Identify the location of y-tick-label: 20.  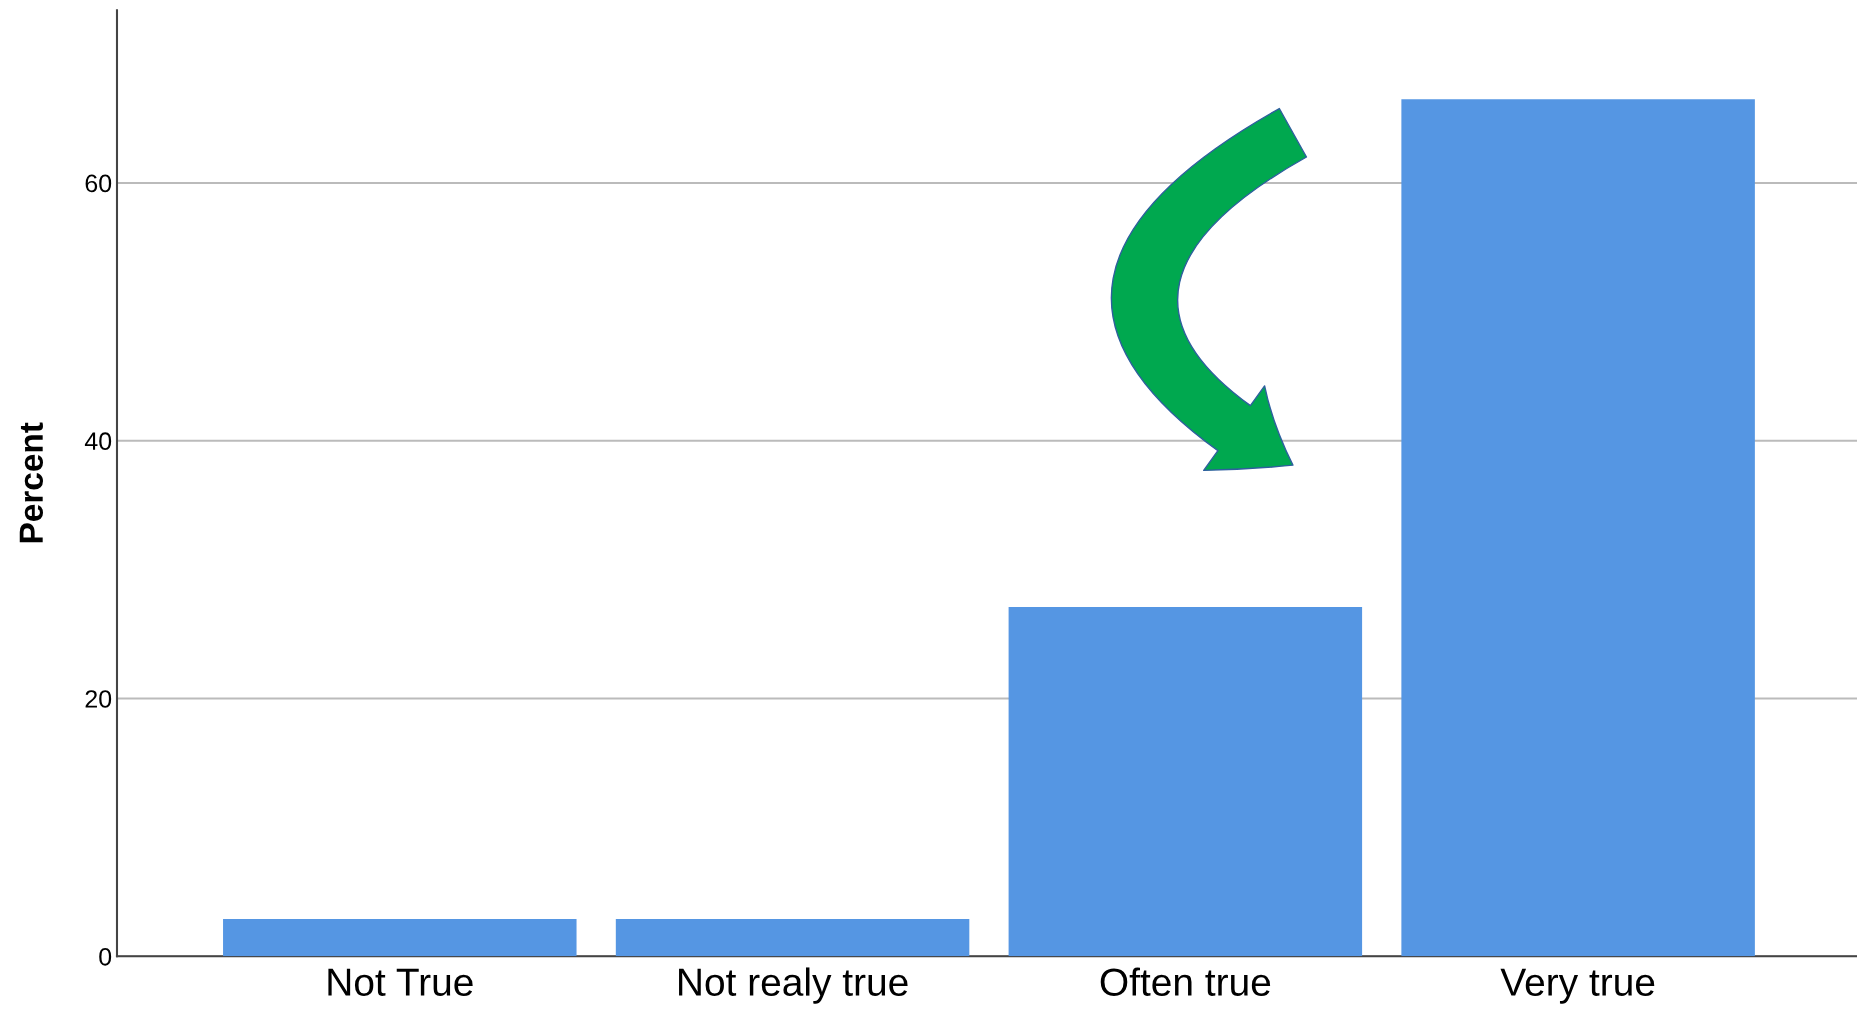
(98, 699).